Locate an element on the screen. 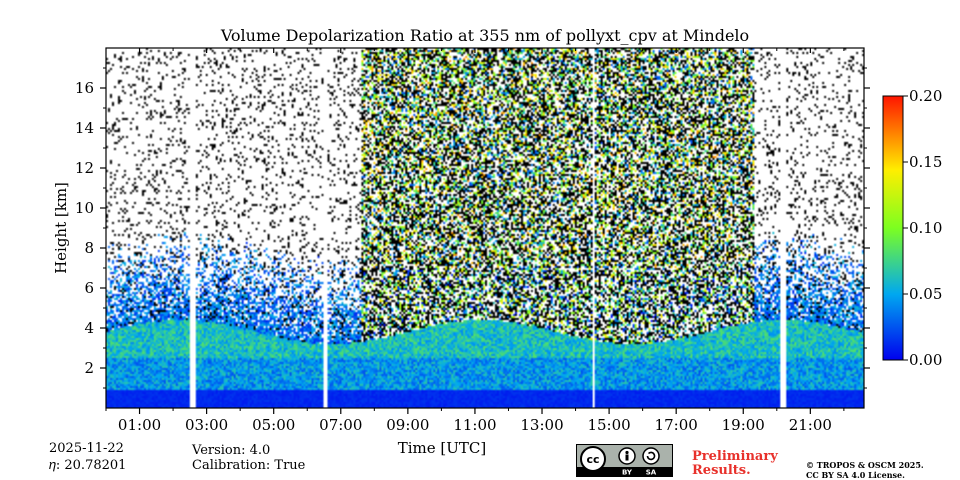  x-tick-label-3: 07:00 is located at coordinates (340, 425).